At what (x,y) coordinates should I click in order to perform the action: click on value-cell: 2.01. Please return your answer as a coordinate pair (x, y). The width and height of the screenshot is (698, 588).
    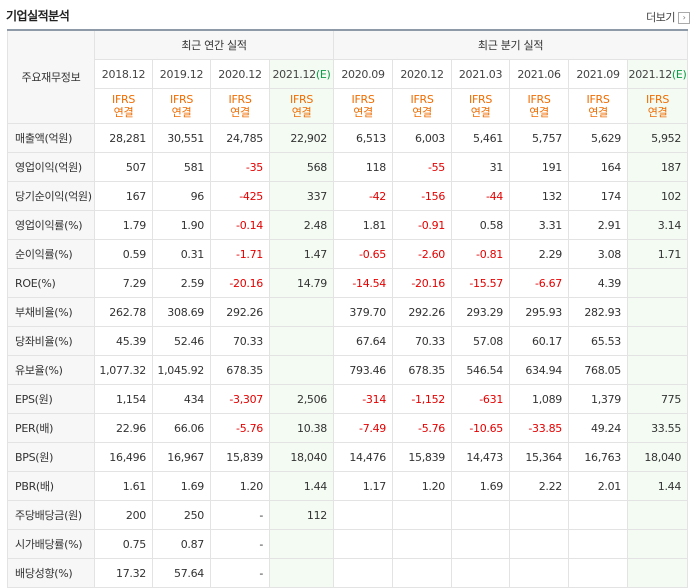
    Looking at the image, I should click on (598, 486).